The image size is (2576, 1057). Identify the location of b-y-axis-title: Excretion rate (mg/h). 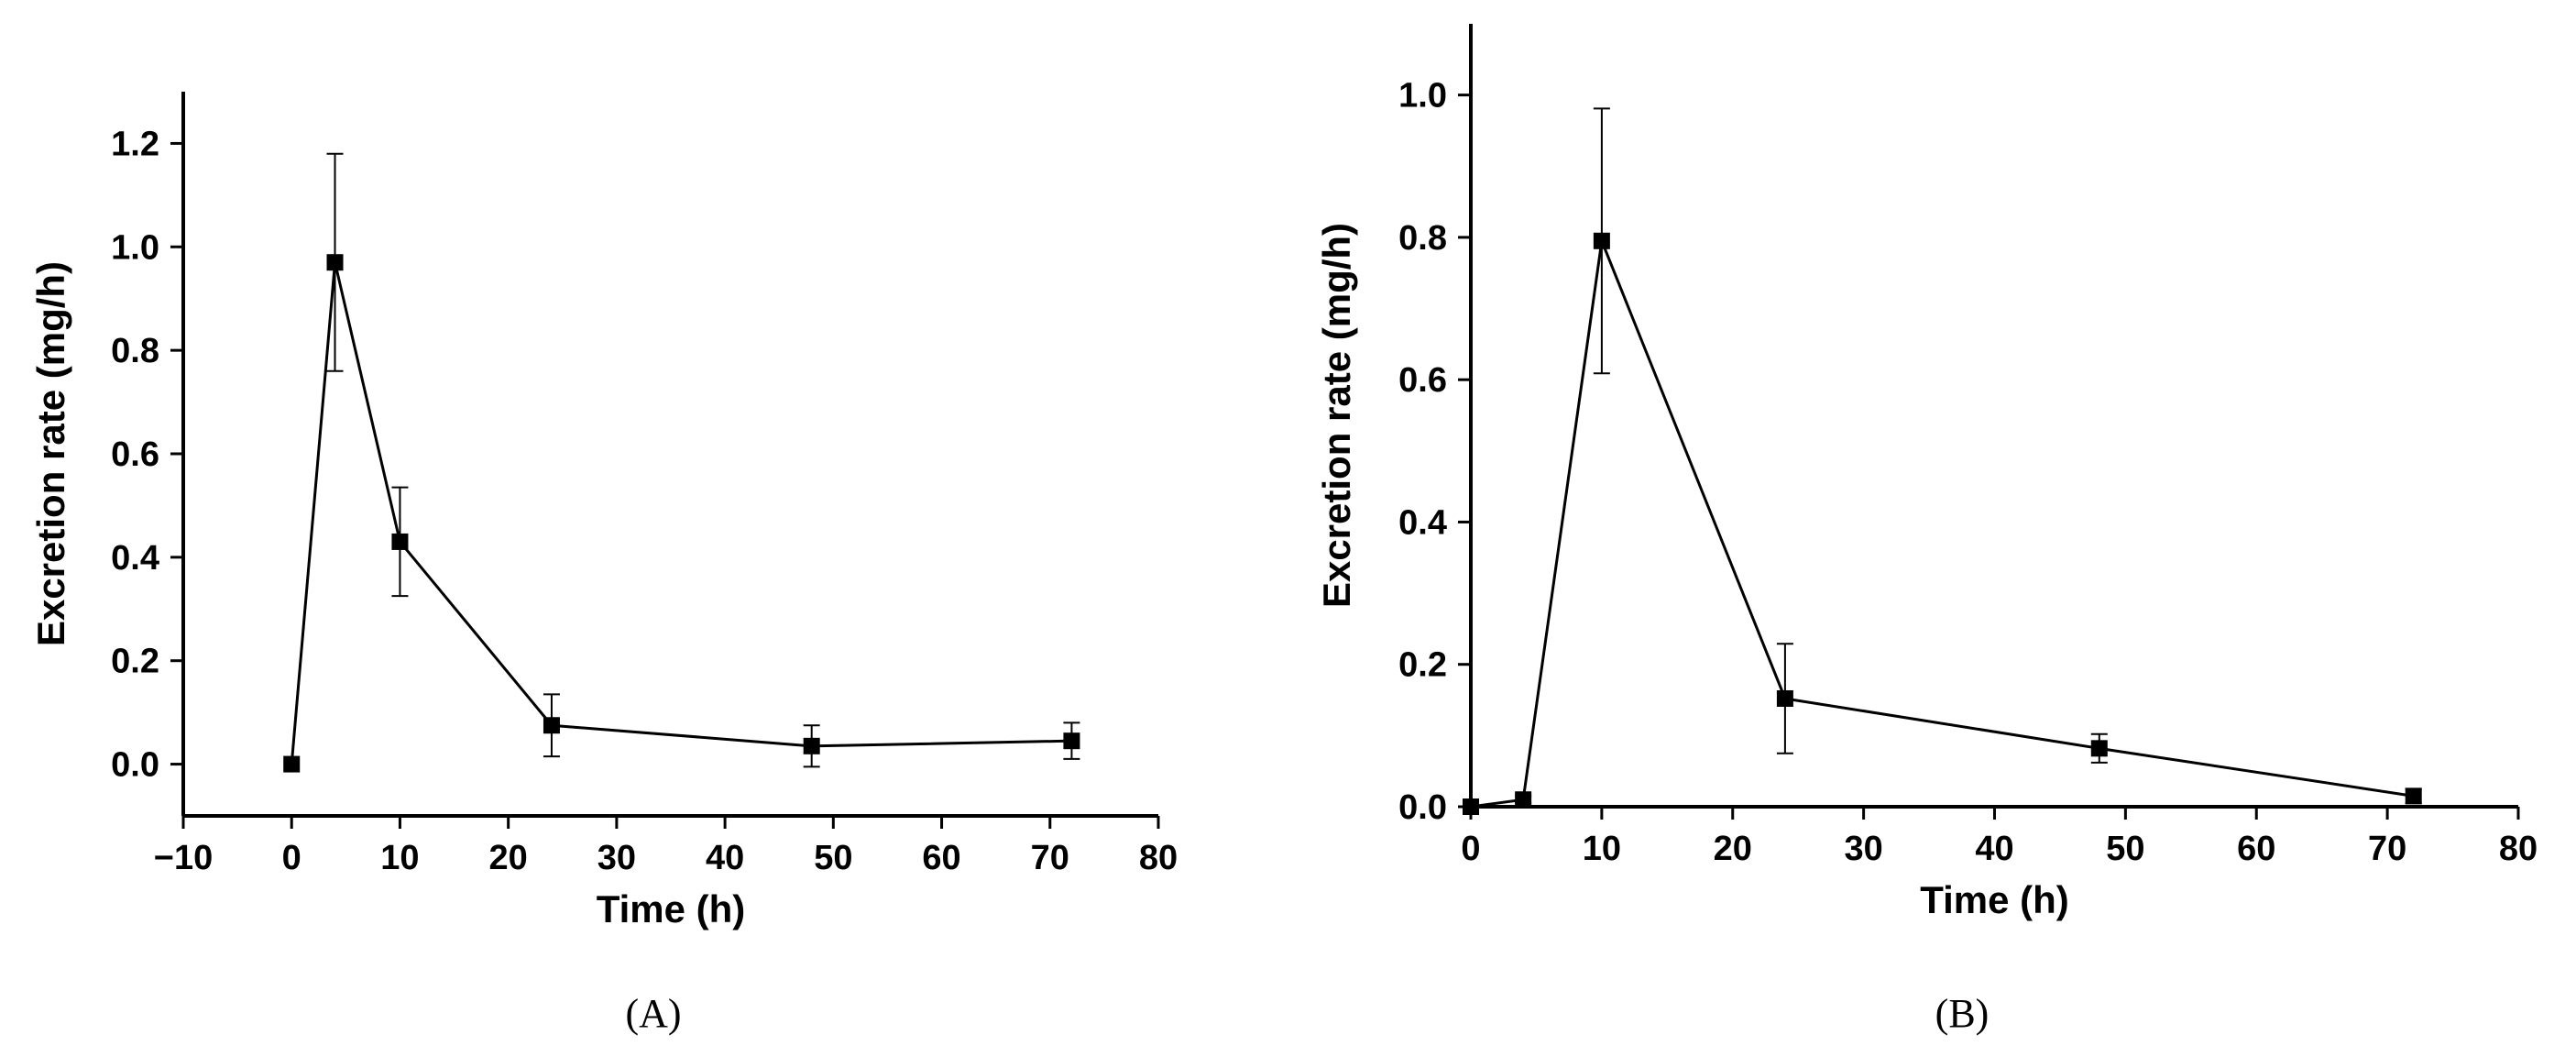
(1336, 416).